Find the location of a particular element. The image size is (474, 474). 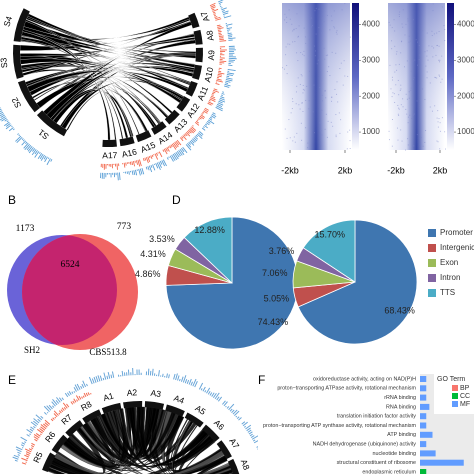

pie-label: 74.43% is located at coordinates (273, 322).